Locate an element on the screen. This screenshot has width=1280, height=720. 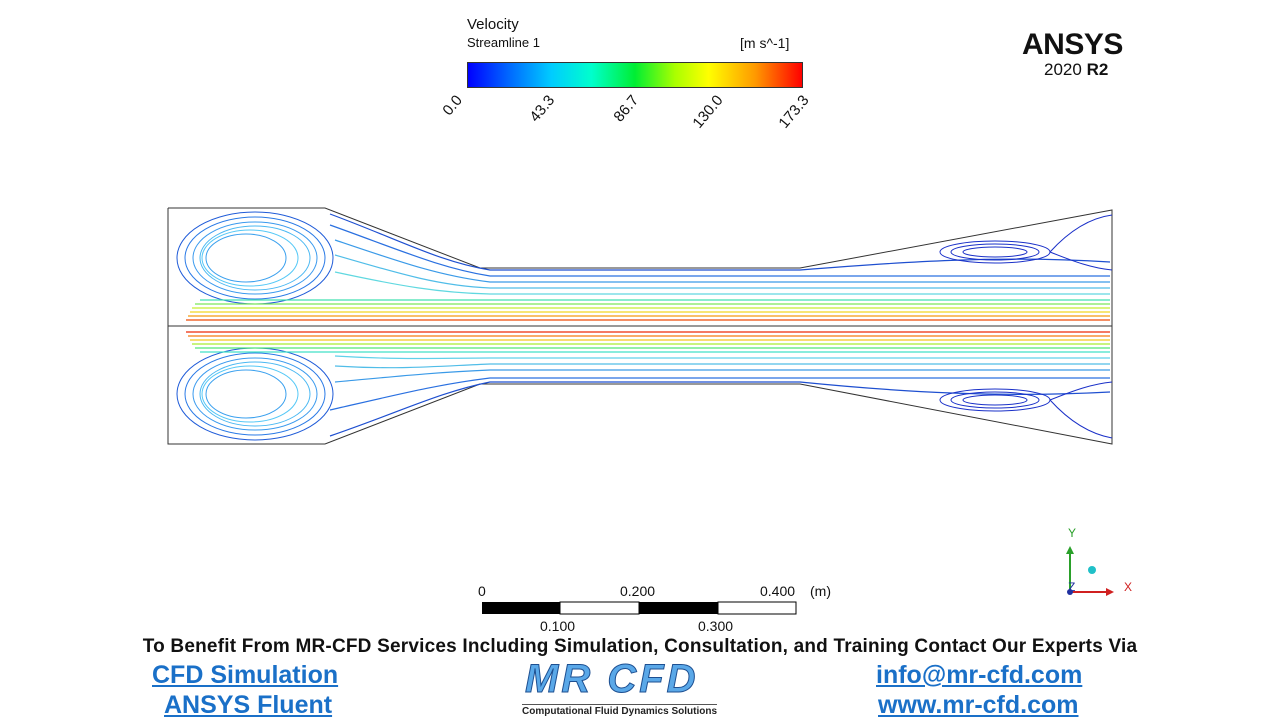
version-year: 2020 is located at coordinates (1063, 69).